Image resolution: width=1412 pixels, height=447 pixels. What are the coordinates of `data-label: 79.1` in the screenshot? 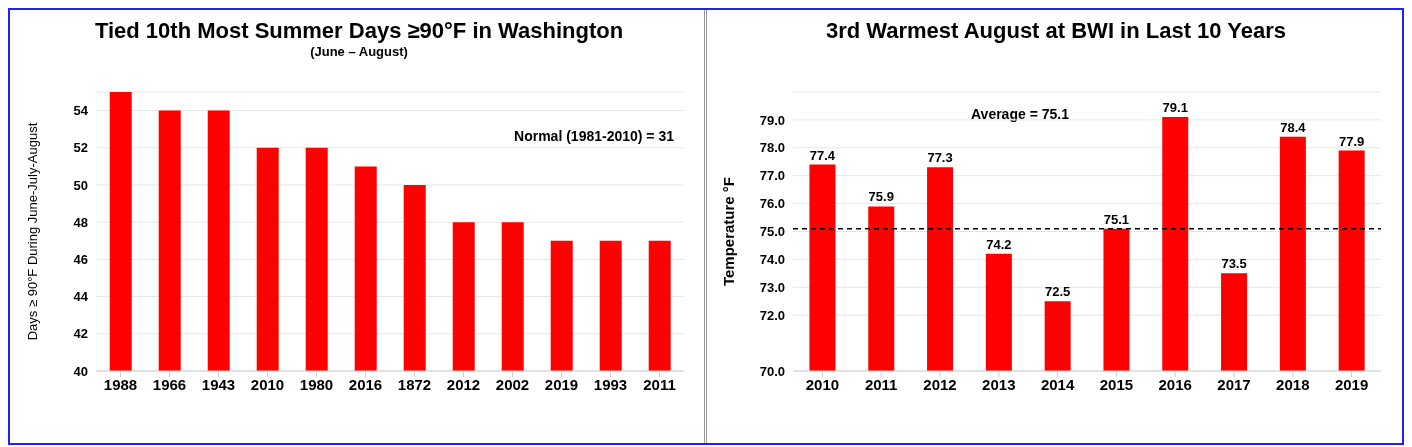 It's located at (1175, 108).